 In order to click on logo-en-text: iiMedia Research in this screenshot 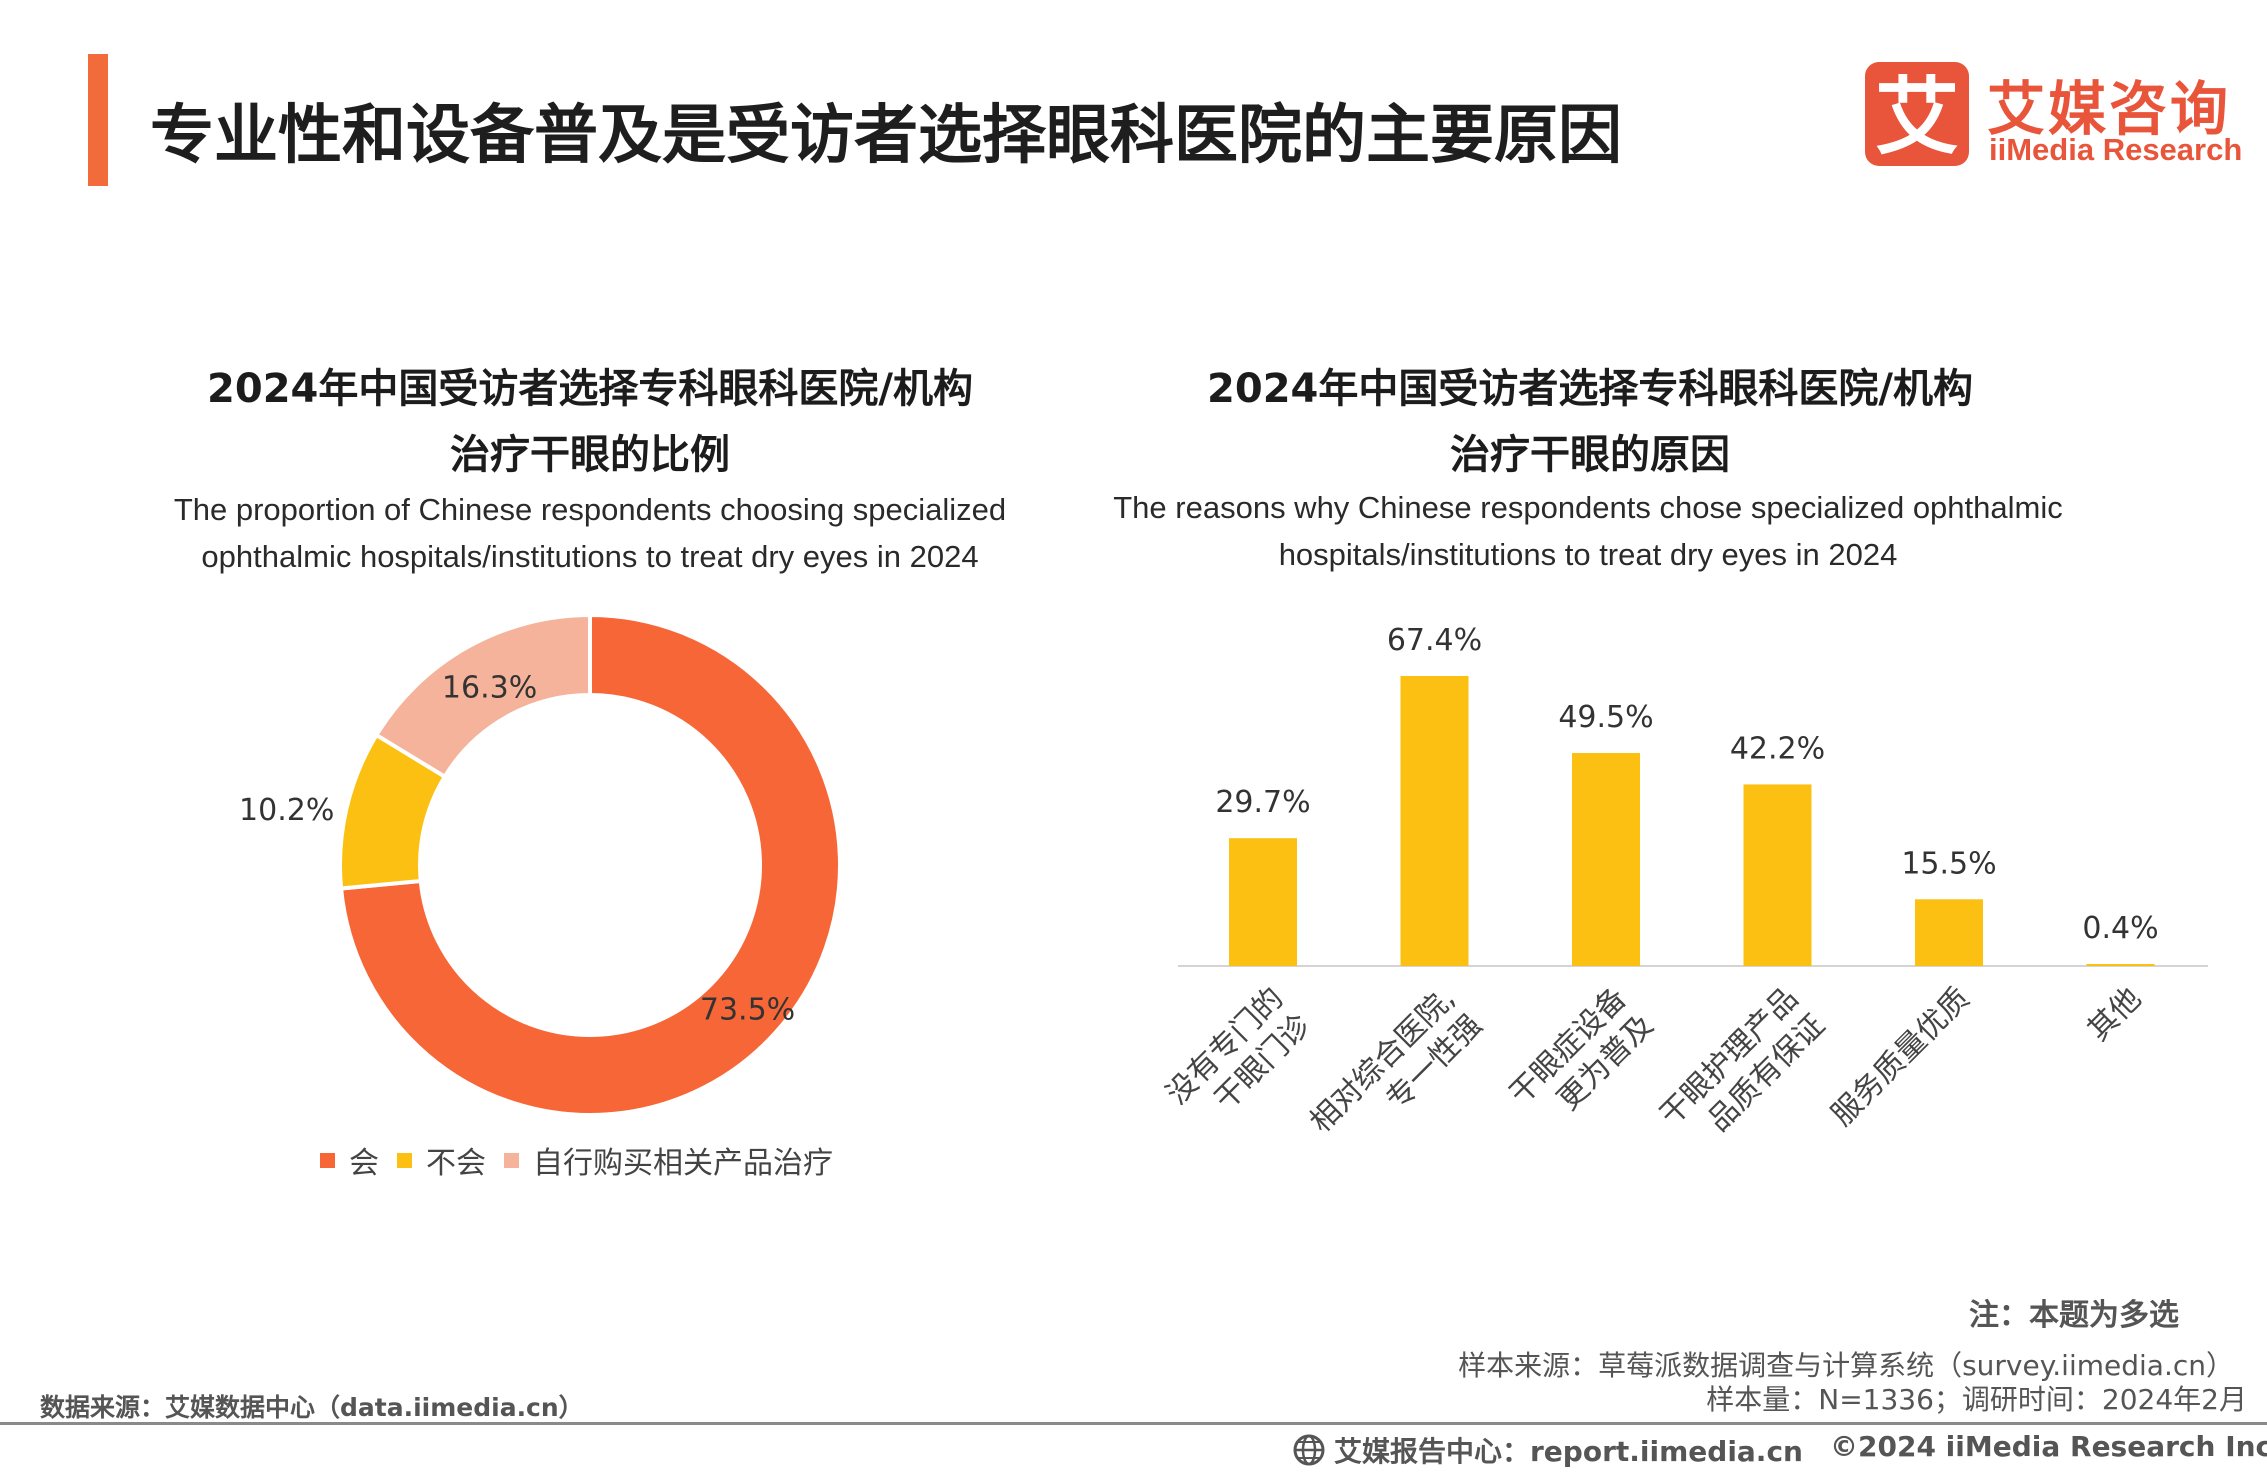, I will do `click(2116, 149)`.